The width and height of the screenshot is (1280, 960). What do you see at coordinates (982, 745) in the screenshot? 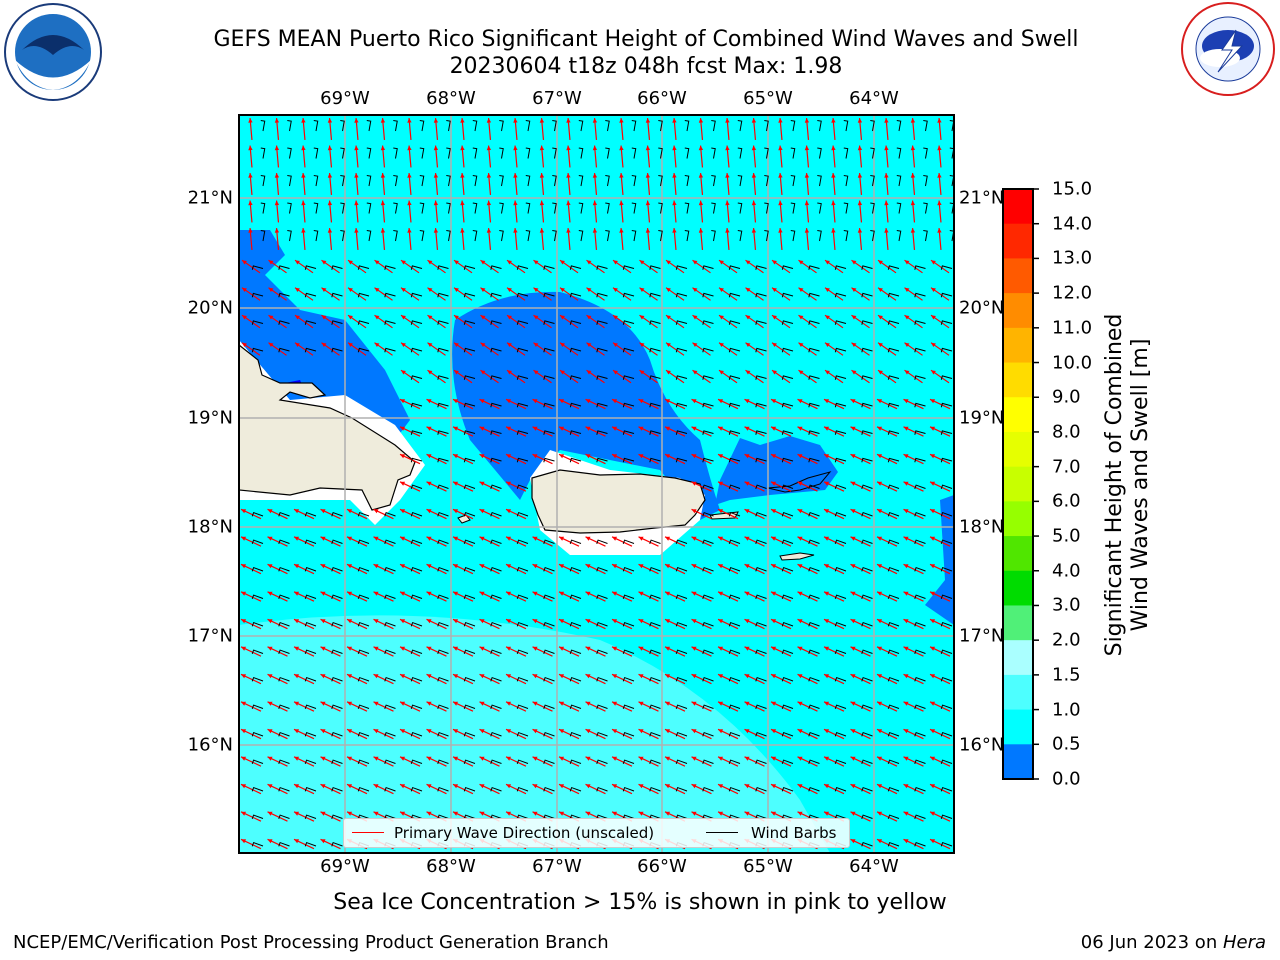
I see `lat-label-right-16n: 16°N` at bounding box center [982, 745].